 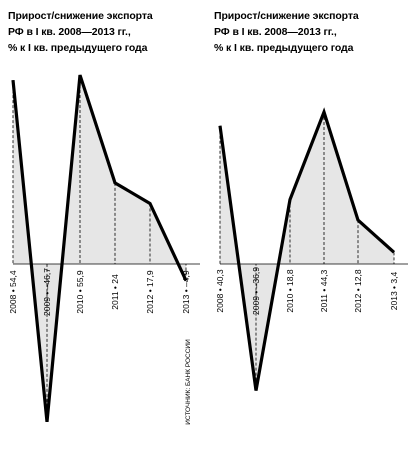 What do you see at coordinates (80, 291) in the screenshot?
I see `data-label-2010: 2010 • 55,9` at bounding box center [80, 291].